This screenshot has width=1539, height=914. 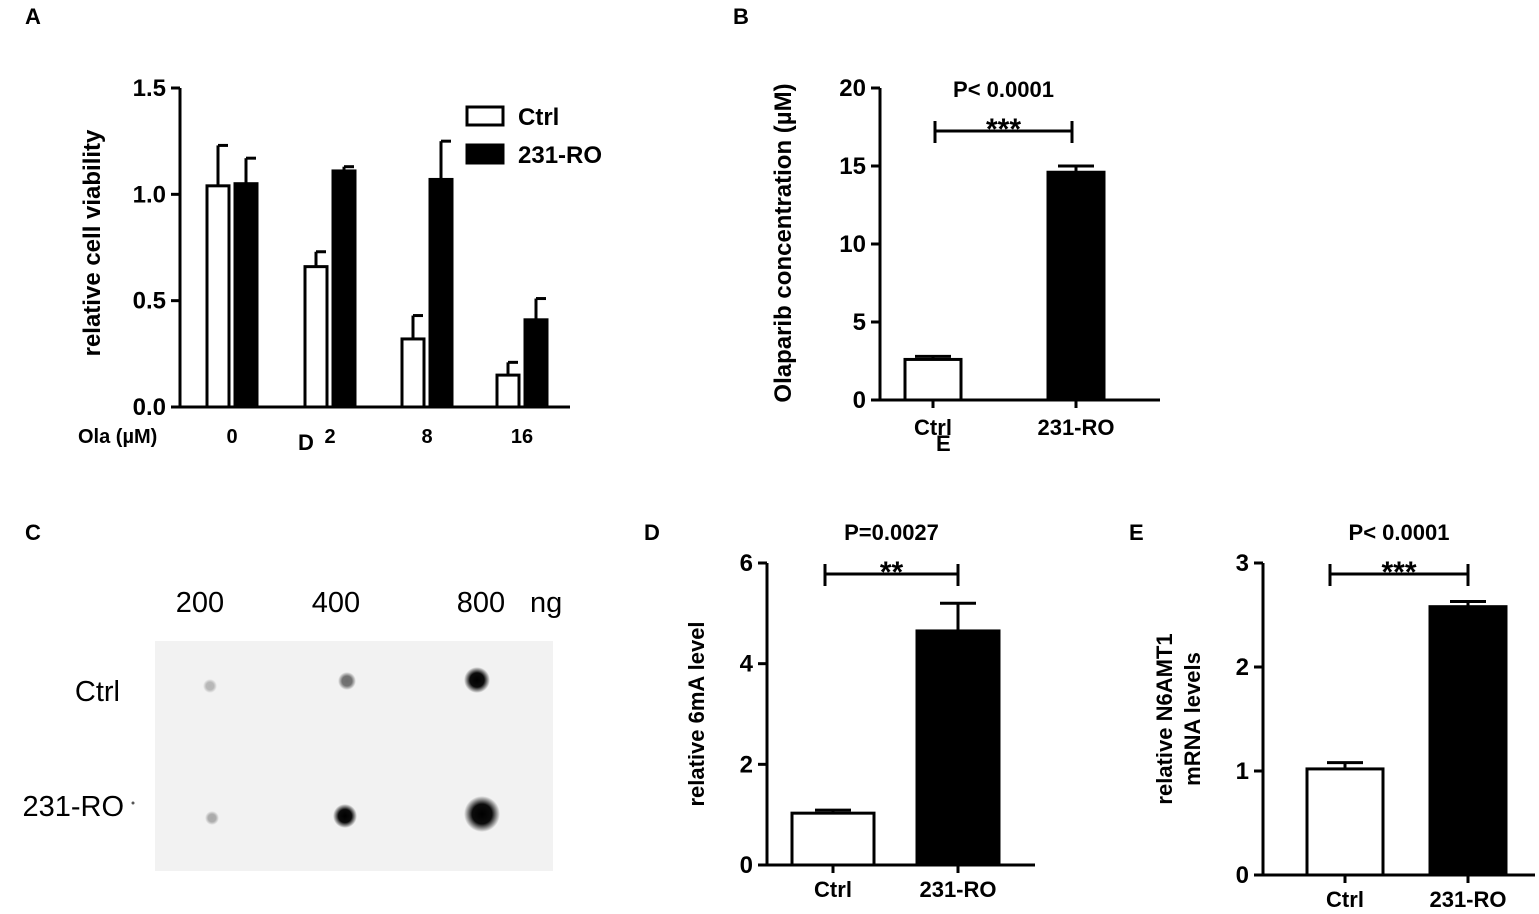 I want to click on y-tick-label: 15, so click(x=852, y=166).